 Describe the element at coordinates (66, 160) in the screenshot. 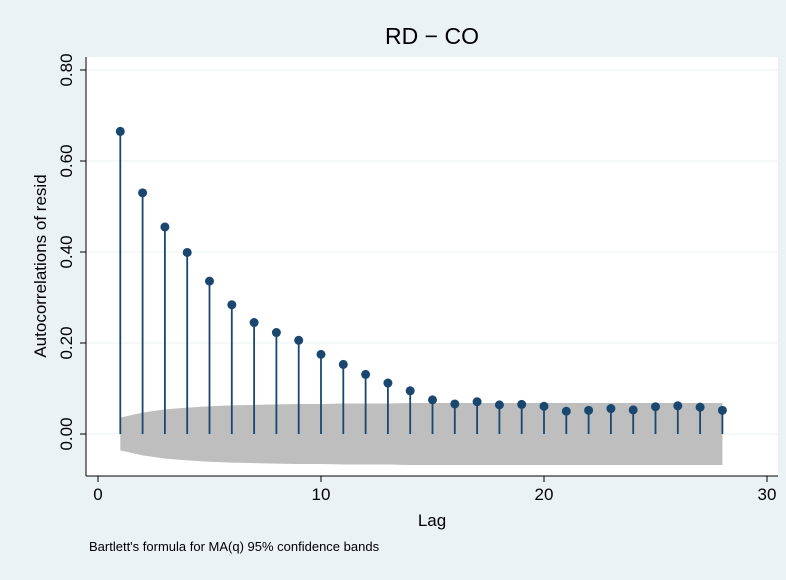

I see `y-tick-label-3: 0.60` at that location.